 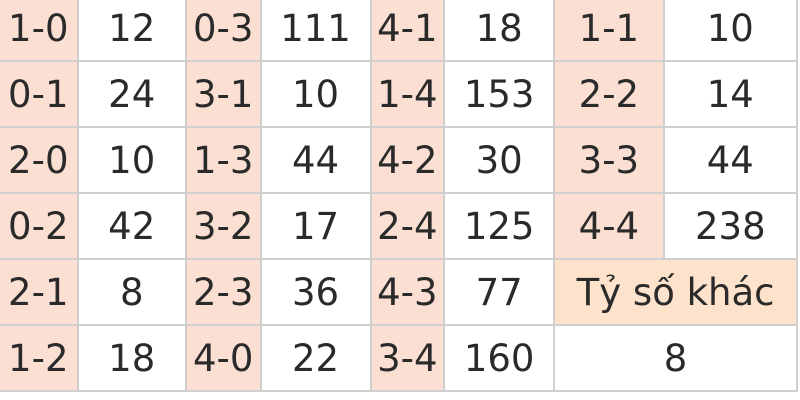 What do you see at coordinates (223, 358) in the screenshot?
I see `score-cell: 4-0` at bounding box center [223, 358].